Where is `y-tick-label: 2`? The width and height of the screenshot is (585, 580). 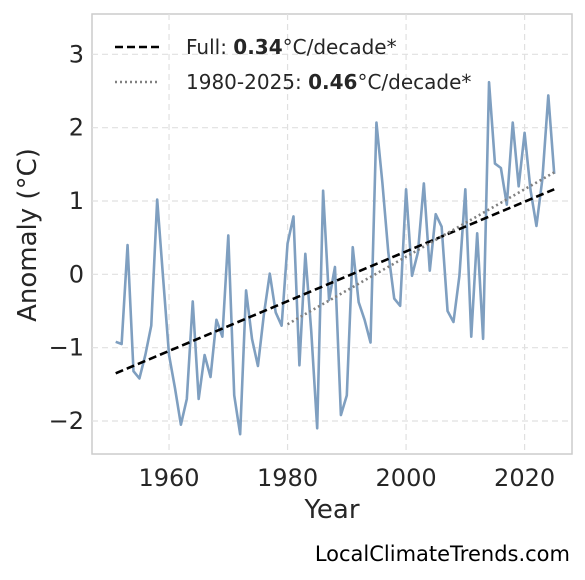 y-tick-label: 2 is located at coordinates (76, 128).